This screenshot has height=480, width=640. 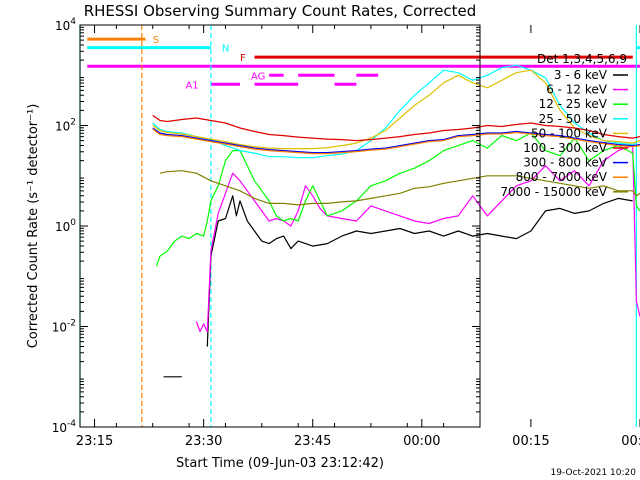 What do you see at coordinates (577, 90) in the screenshot?
I see `legend-label-6-12-kev: 6 - 12 keV` at bounding box center [577, 90].